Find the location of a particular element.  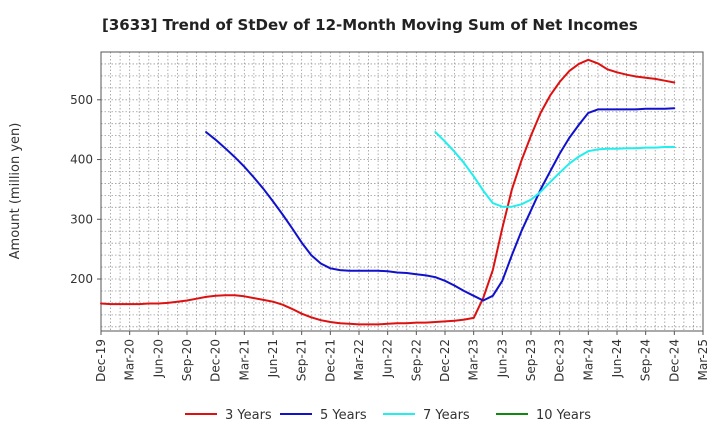

x-tick-label: Mar-23 is located at coordinates (474, 359).